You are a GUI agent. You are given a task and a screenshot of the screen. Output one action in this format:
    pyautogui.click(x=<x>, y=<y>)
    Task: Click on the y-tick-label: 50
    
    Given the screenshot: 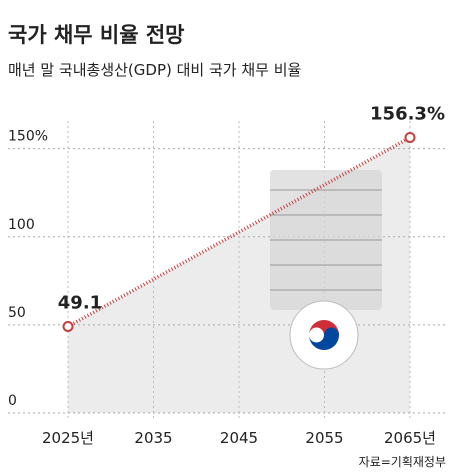 What is the action you would take?
    pyautogui.click(x=17, y=313)
    